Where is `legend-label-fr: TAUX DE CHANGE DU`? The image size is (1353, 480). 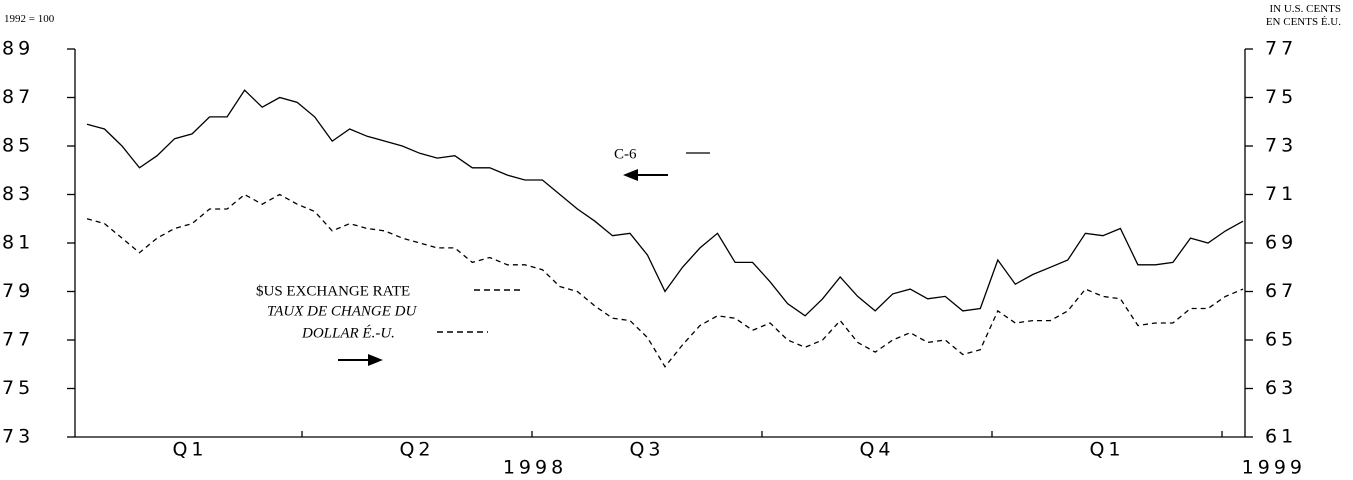
legend-label-fr: TAUX DE CHANGE DU is located at coordinates (342, 311).